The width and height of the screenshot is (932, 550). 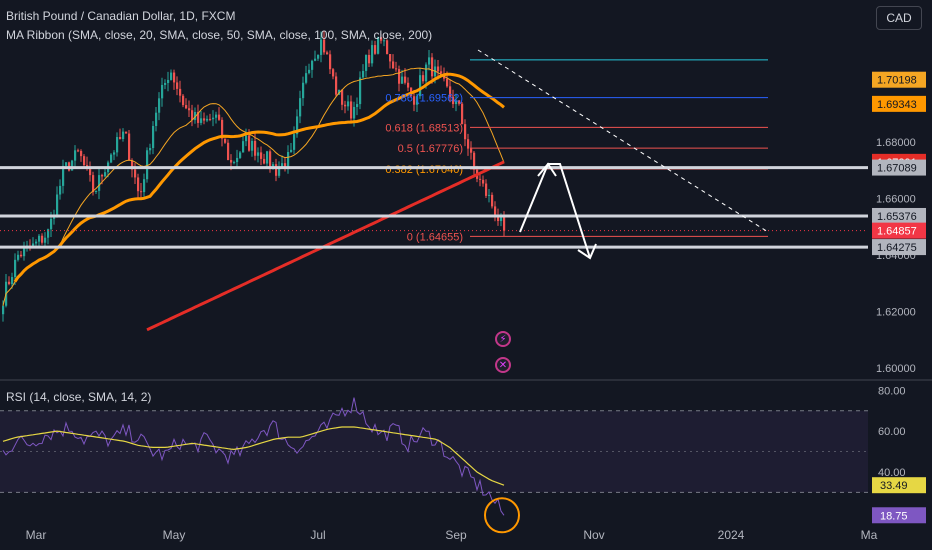 What do you see at coordinates (869, 535) in the screenshot?
I see `time-tick-label: Ma` at bounding box center [869, 535].